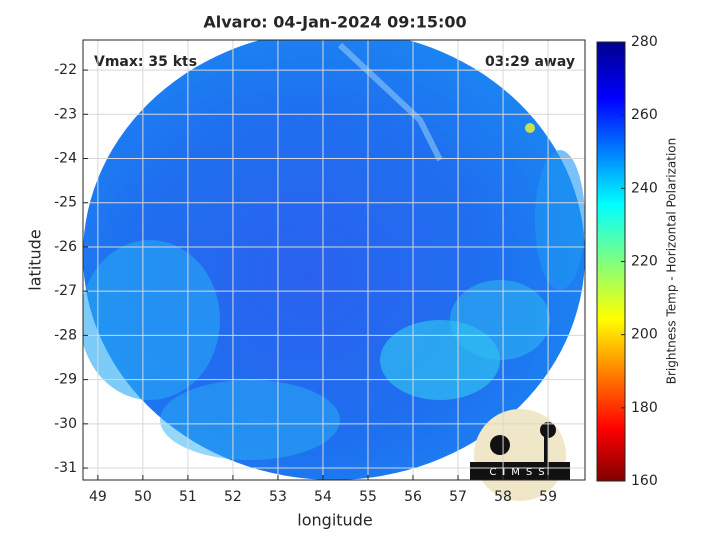 The height and width of the screenshot is (540, 720). I want to click on x-tick-label: 55, so click(368, 497).